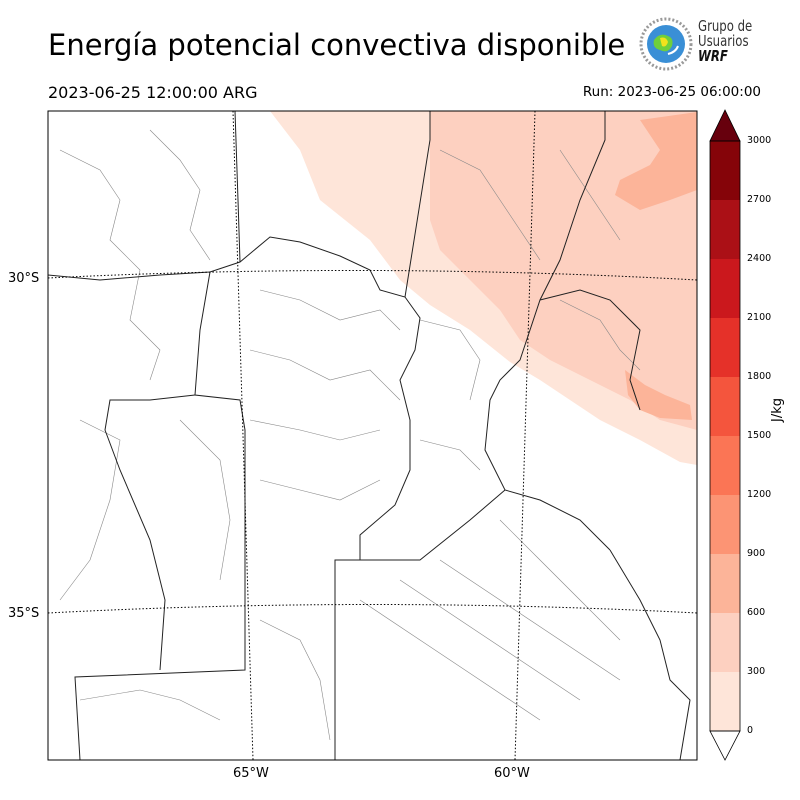 This screenshot has height=800, width=800. What do you see at coordinates (759, 494) in the screenshot?
I see `colorbar-tick-label: 1200` at bounding box center [759, 494].